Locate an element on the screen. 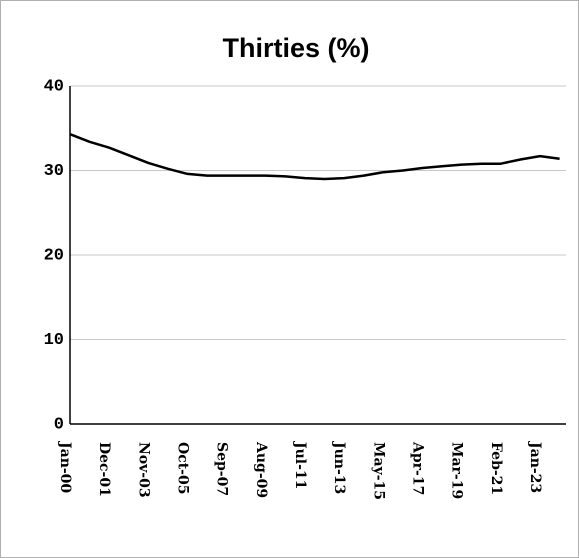 This screenshot has height=558, width=579. x-tick-label: May-15 is located at coordinates (378, 471).